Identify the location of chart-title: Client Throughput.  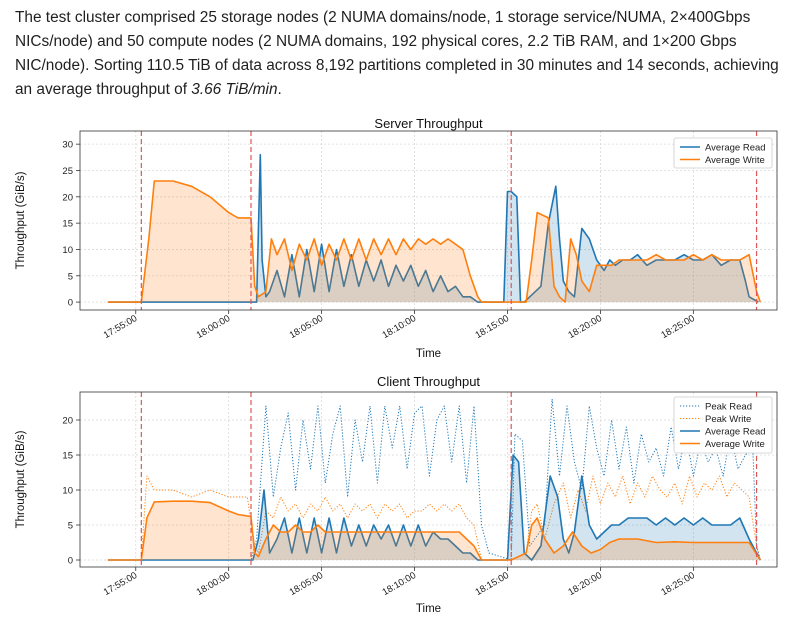
(428, 381).